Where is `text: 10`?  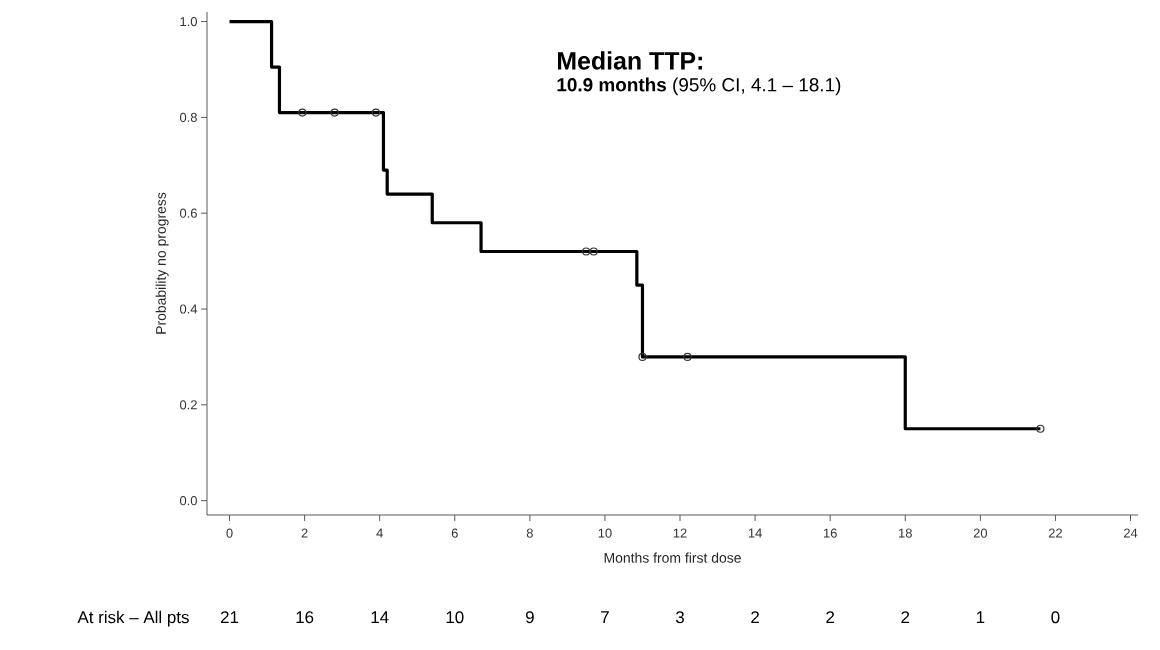
text: 10 is located at coordinates (455, 617).